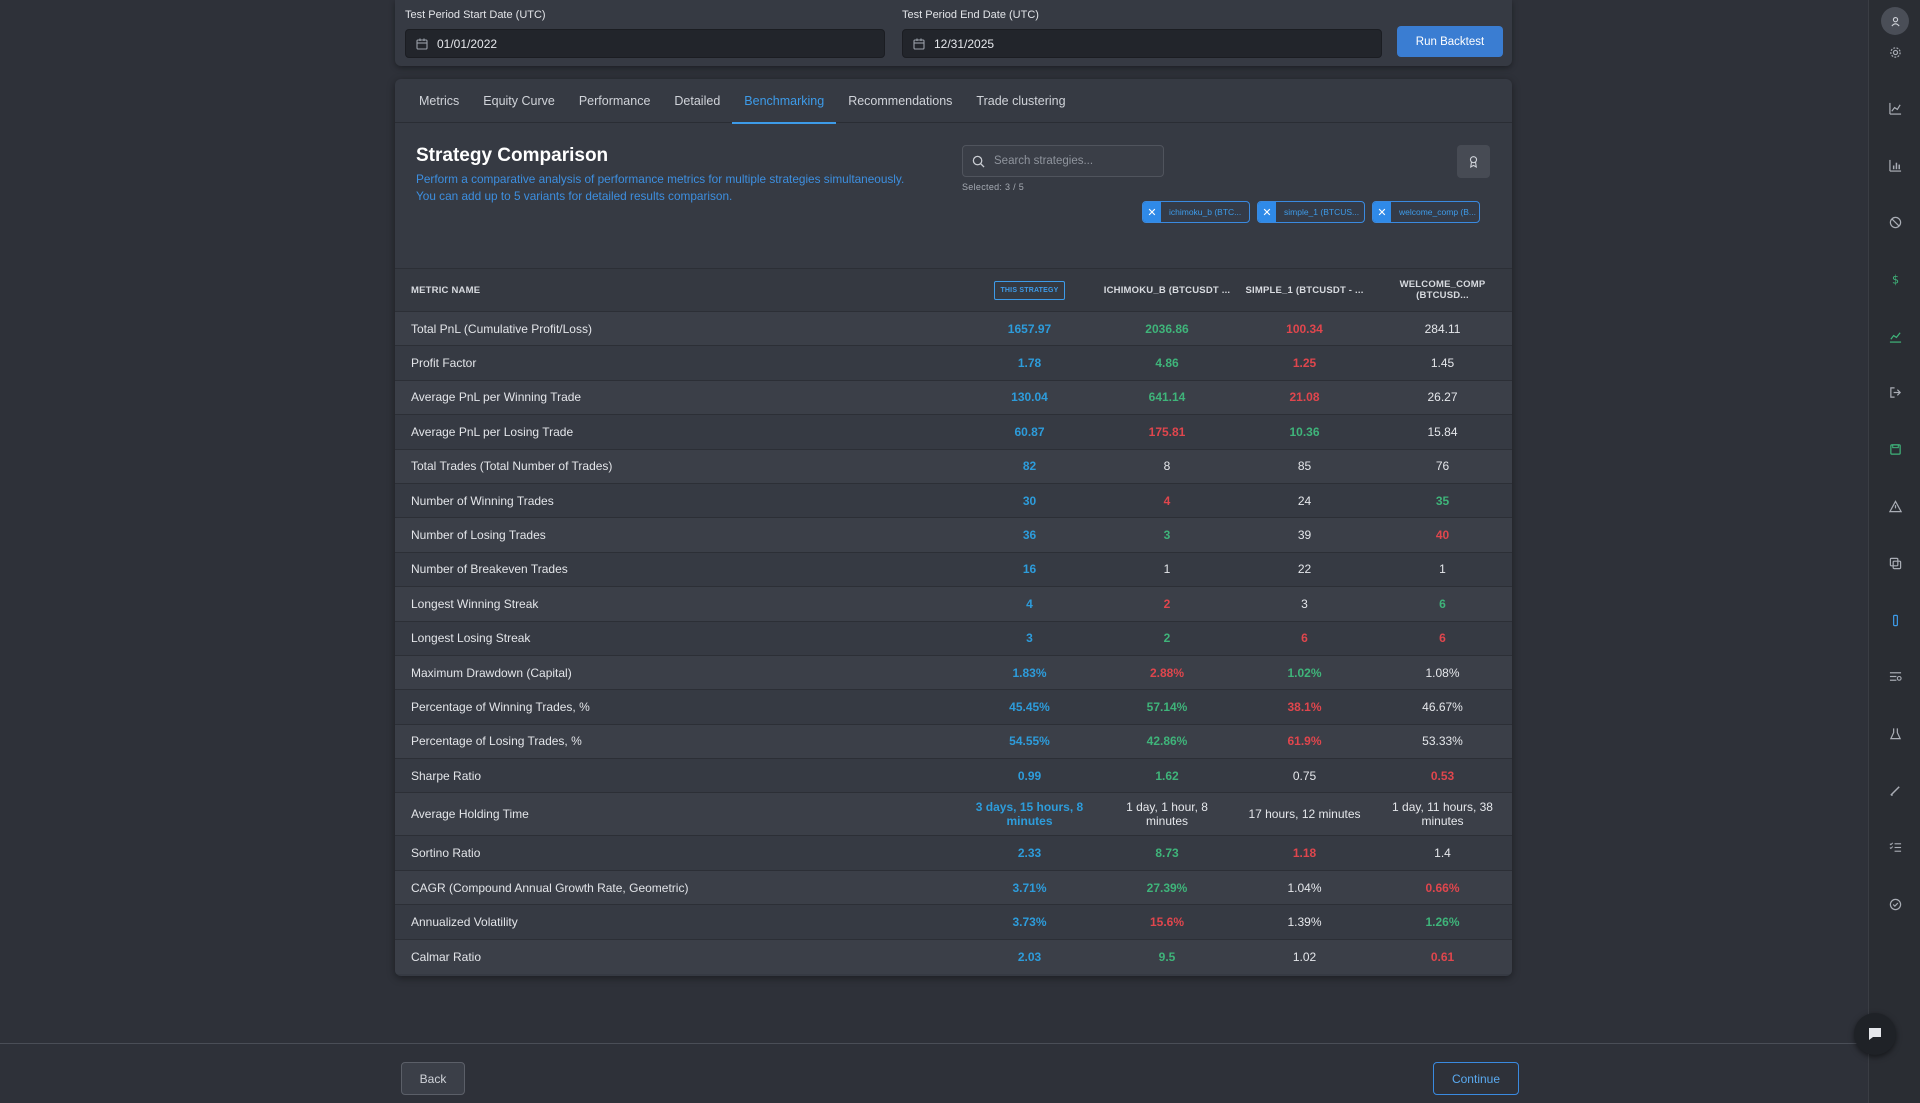 The width and height of the screenshot is (1920, 1103). Describe the element at coordinates (1875, 1034) in the screenshot. I see `chat-button` at that location.